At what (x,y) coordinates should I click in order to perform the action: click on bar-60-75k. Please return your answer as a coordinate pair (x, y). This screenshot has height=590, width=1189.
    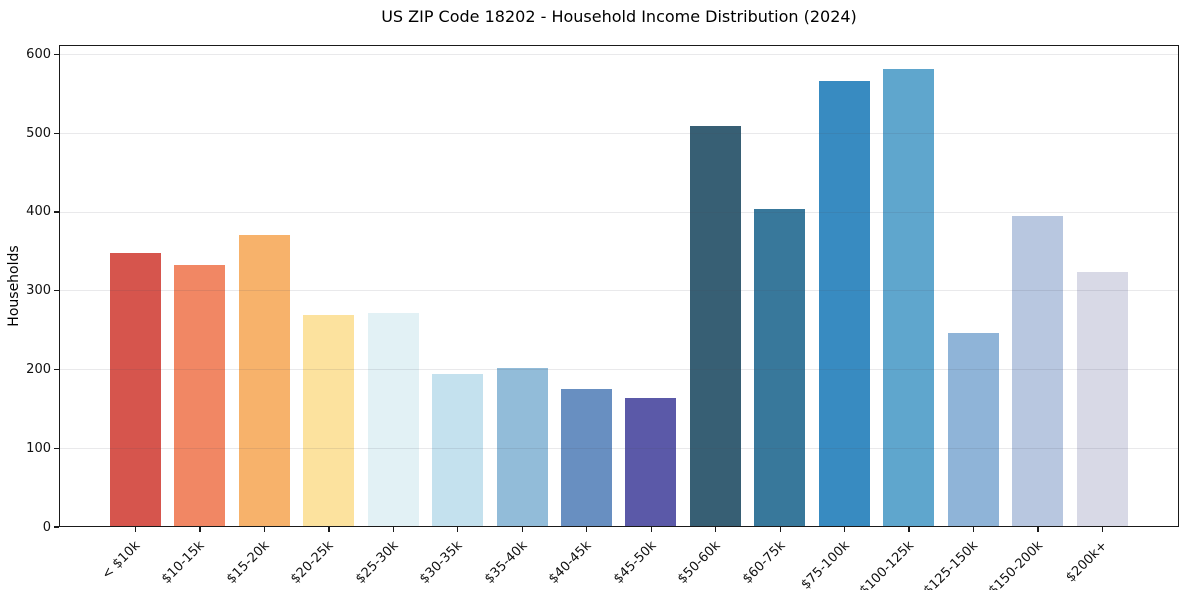
    Looking at the image, I should click on (780, 367).